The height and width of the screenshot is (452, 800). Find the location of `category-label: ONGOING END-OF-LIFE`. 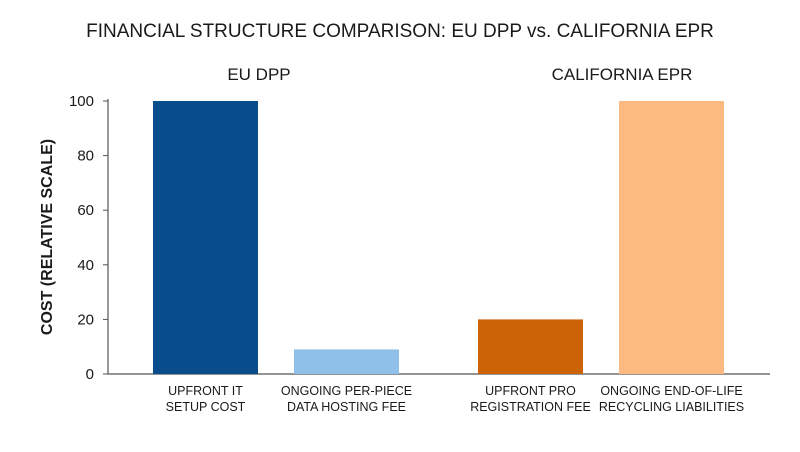

category-label: ONGOING END-OF-LIFE is located at coordinates (671, 391).